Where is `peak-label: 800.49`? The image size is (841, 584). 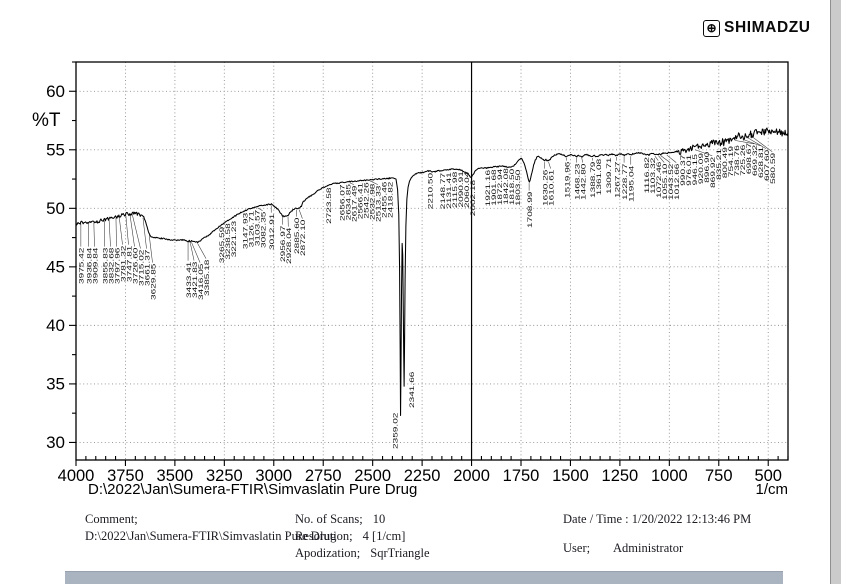
peak-label: 800.49 is located at coordinates (725, 162).